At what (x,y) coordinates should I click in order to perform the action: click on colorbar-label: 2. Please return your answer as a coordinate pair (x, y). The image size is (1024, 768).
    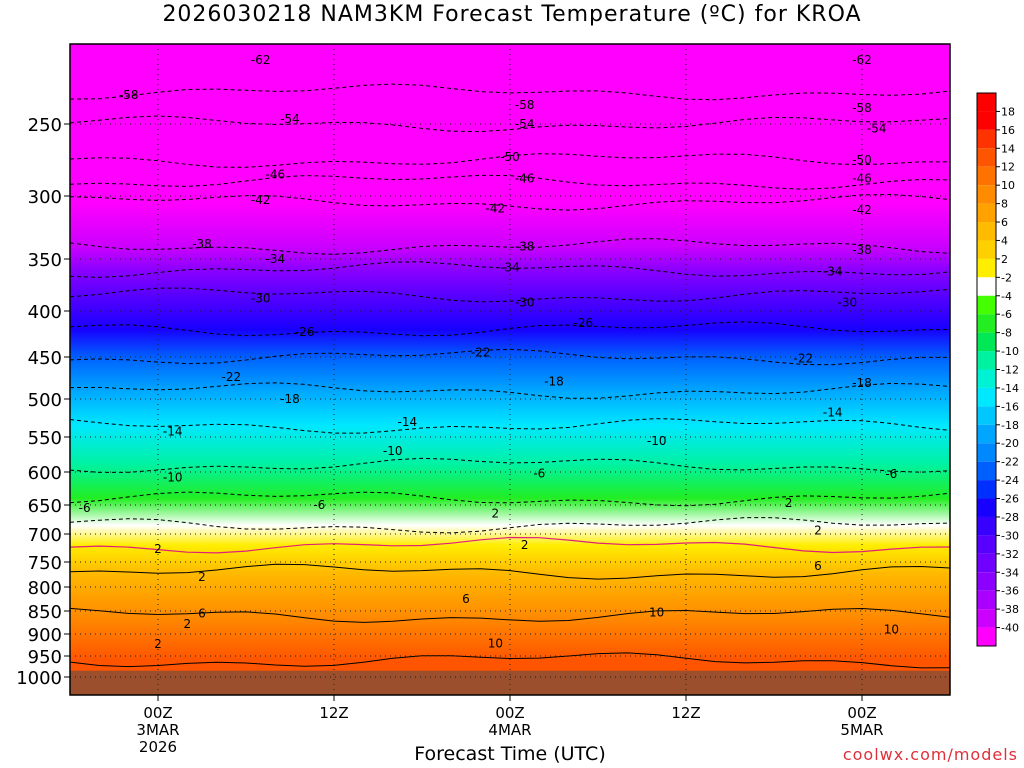
    Looking at the image, I should click on (1004, 259).